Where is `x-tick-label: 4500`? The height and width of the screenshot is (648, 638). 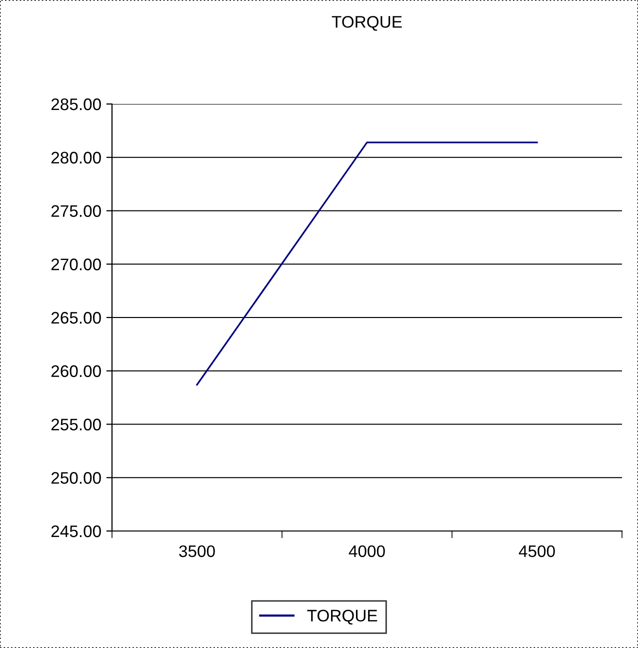 x-tick-label: 4500 is located at coordinates (536, 551).